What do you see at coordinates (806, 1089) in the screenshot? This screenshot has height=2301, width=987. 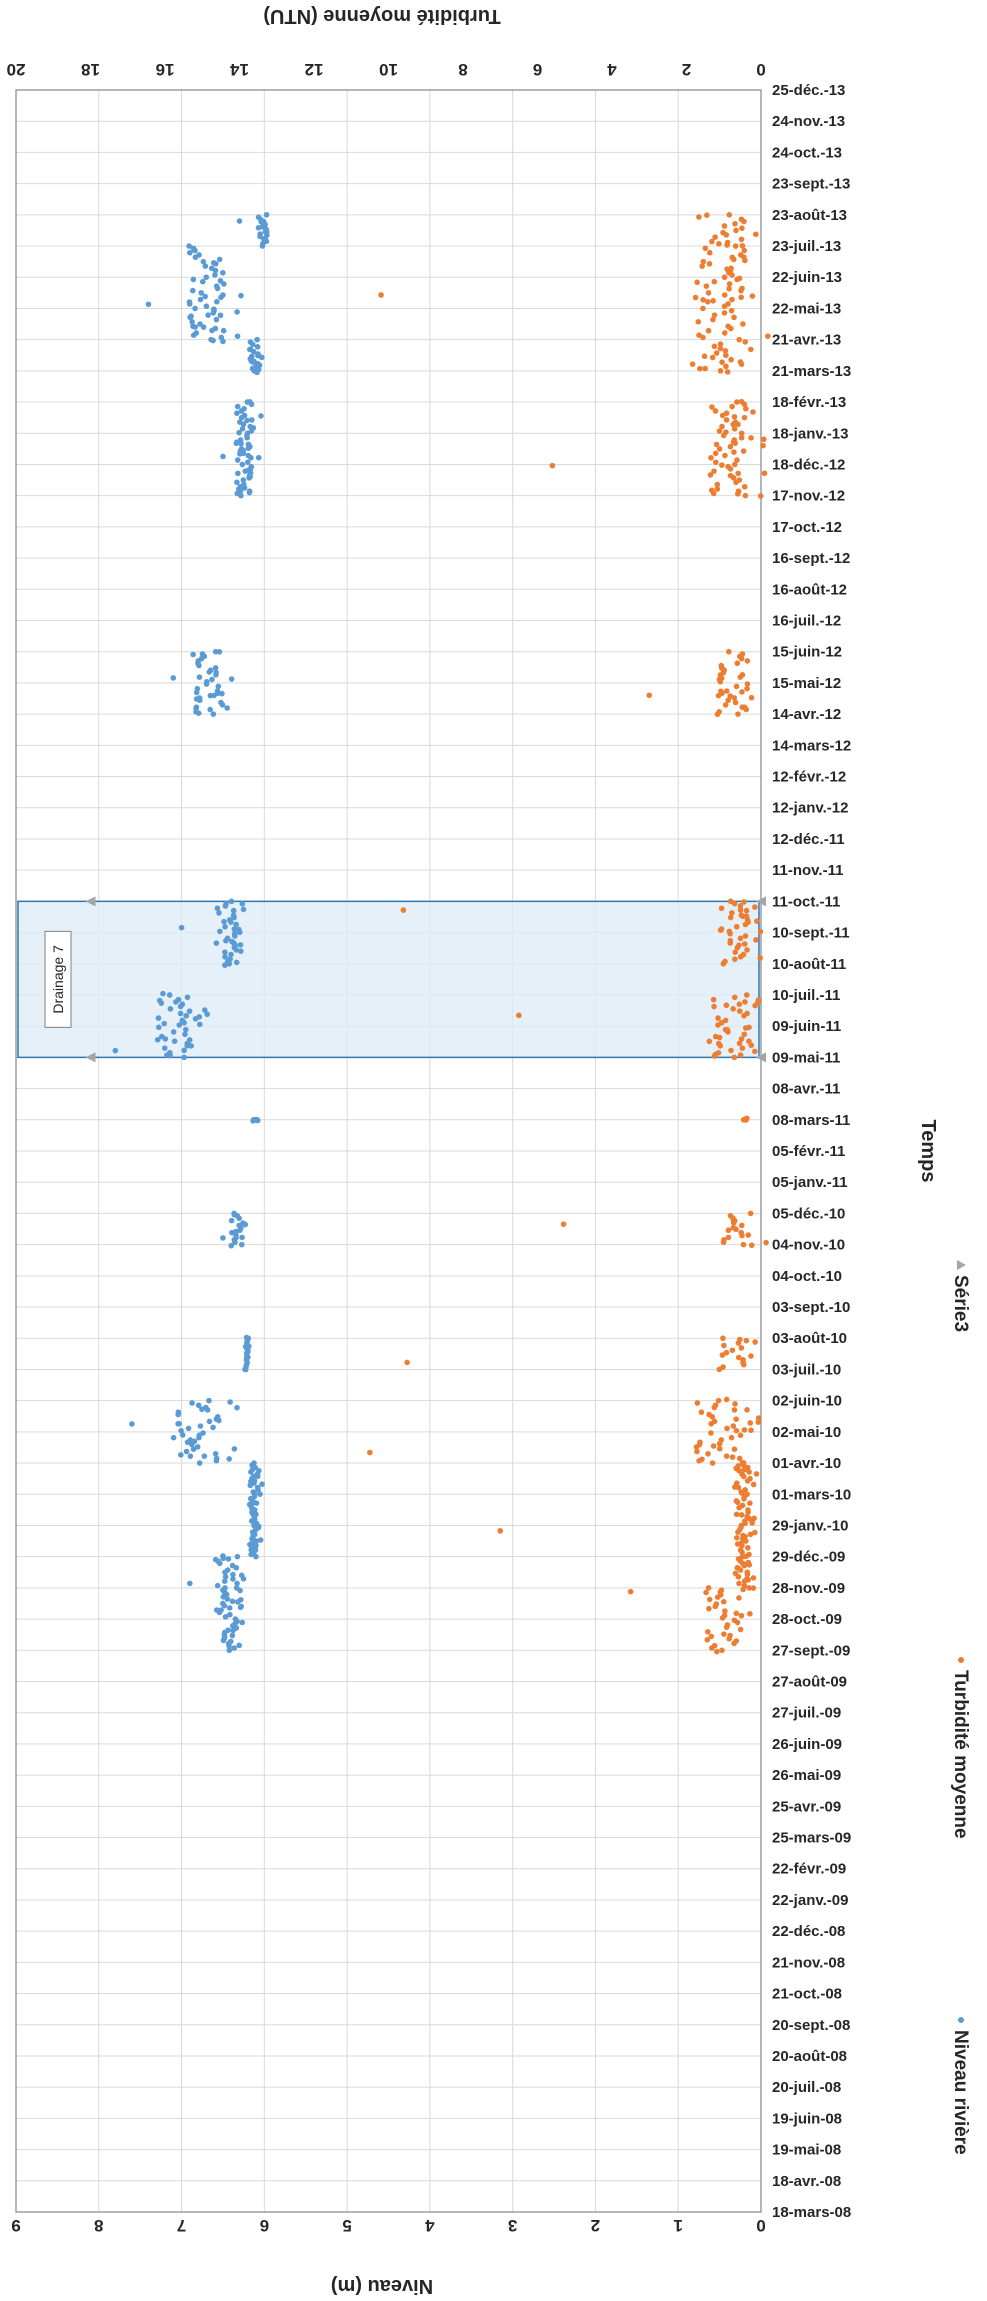 I see `x-tick-label: 08-avr.-11` at bounding box center [806, 1089].